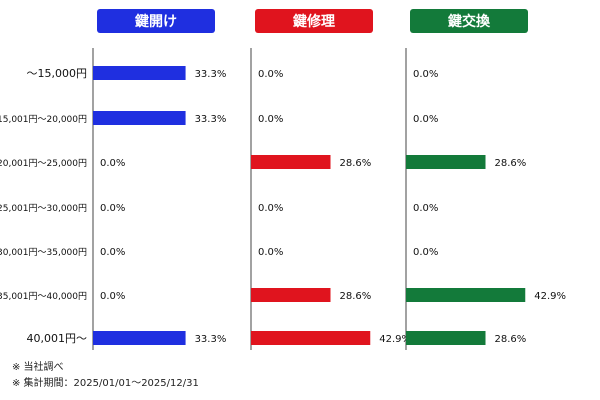  I want to click on category-label: 40,001円〜, so click(57, 338).